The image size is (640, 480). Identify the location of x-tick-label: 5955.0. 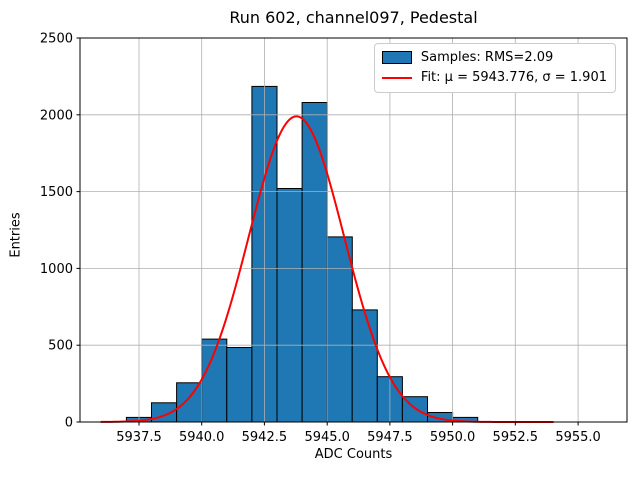
(578, 437).